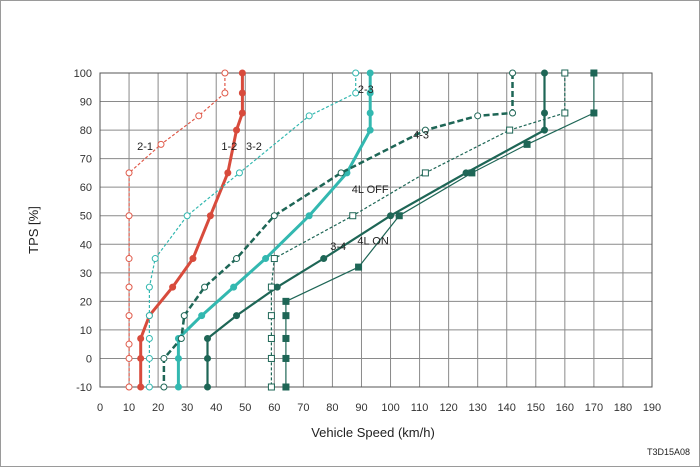  I want to click on y-tick-label: 80, so click(86, 131).